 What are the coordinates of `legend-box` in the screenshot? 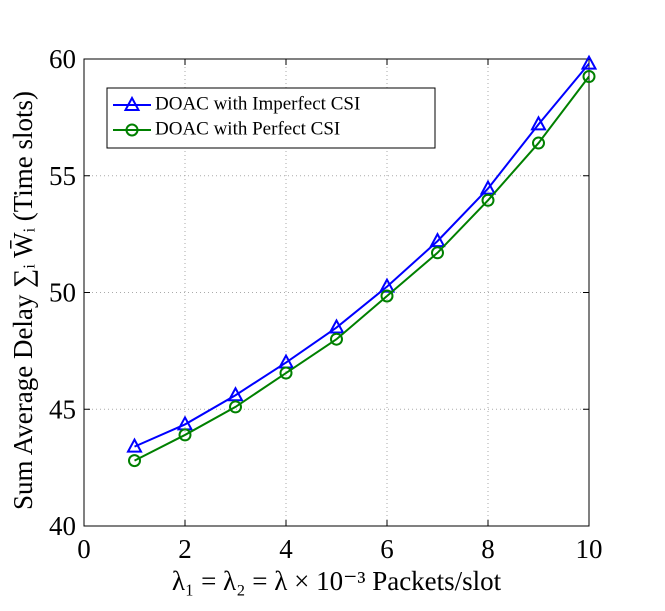 It's located at (271, 118).